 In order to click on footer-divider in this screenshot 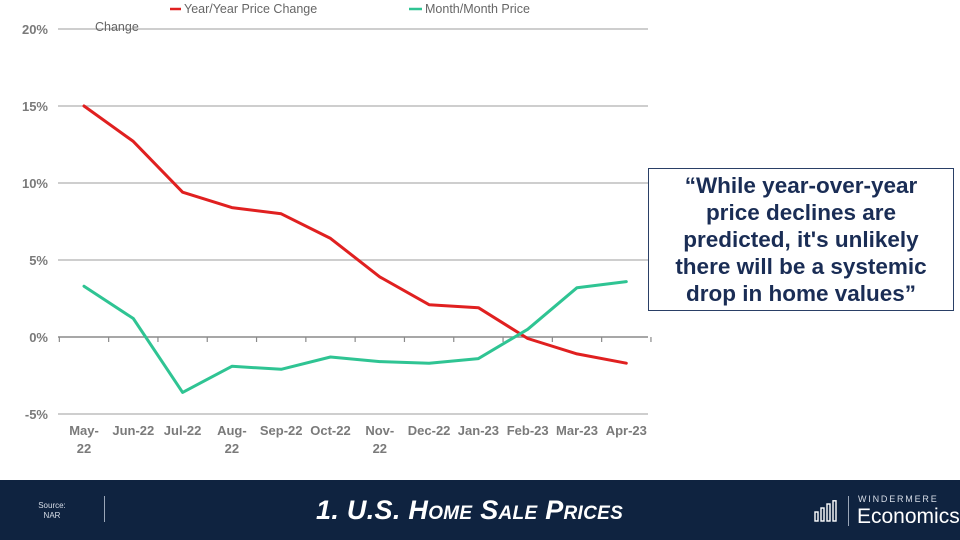, I will do `click(104, 509)`.